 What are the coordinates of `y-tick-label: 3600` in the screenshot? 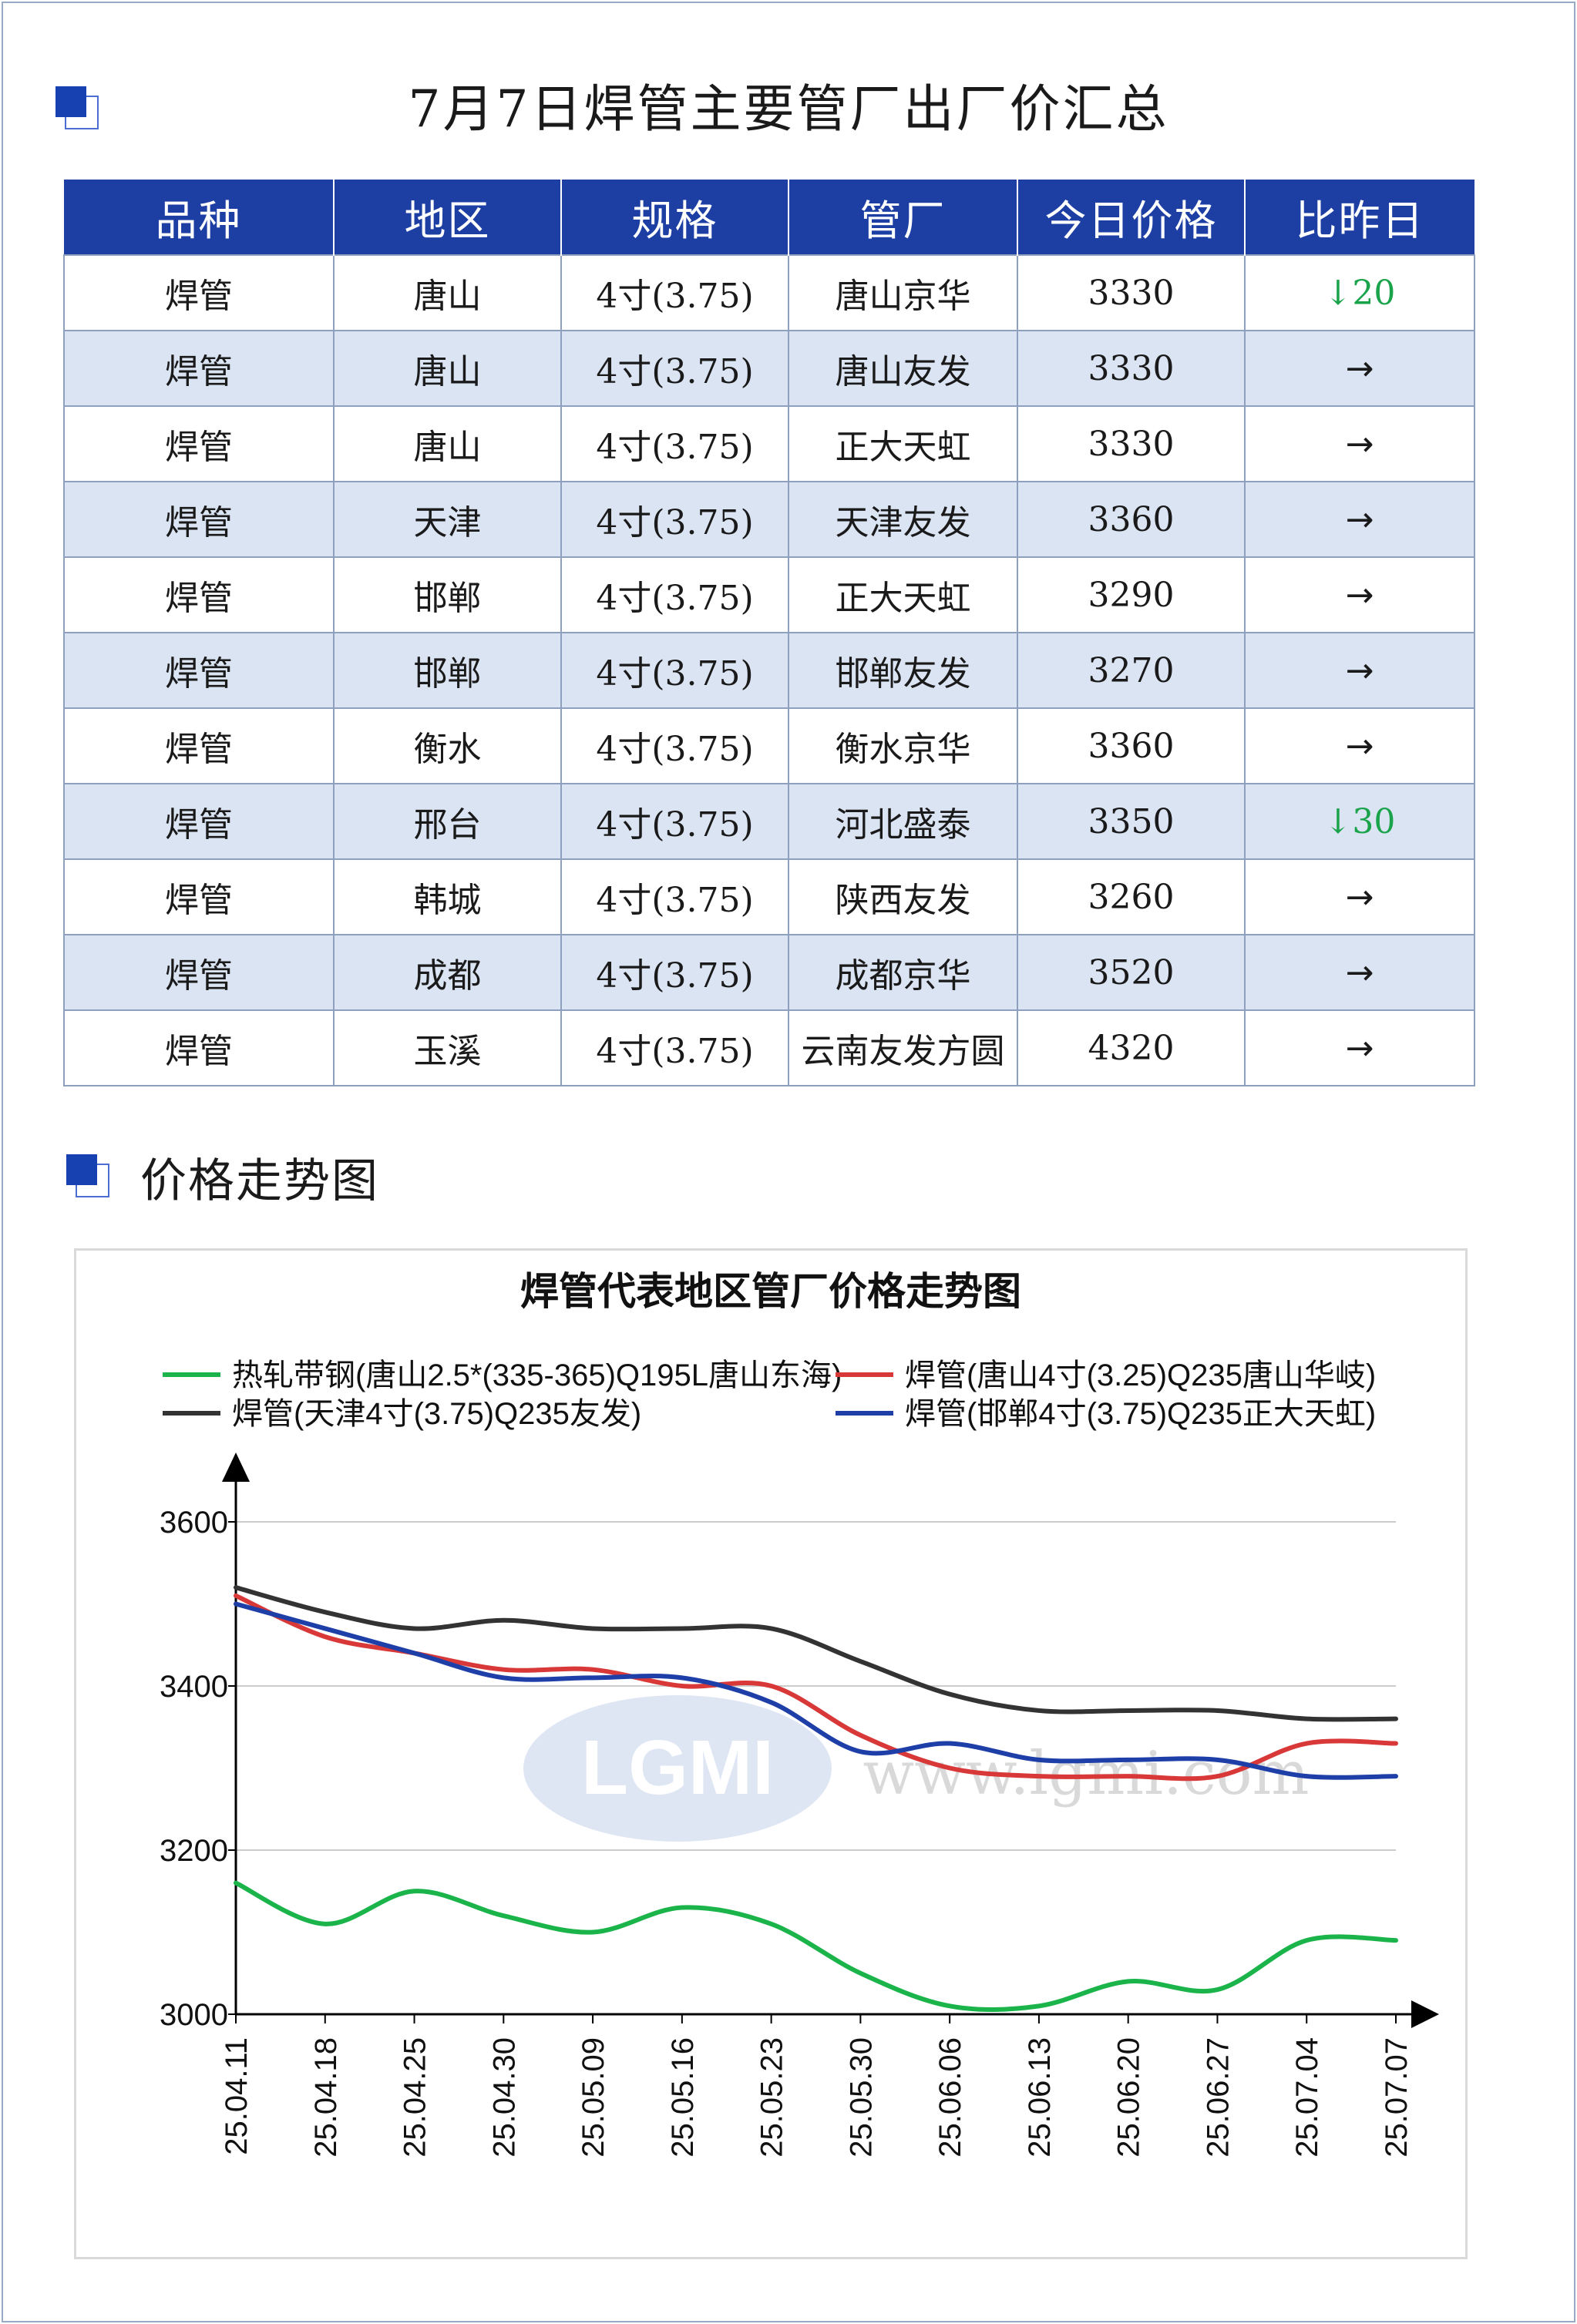 It's located at (194, 1523).